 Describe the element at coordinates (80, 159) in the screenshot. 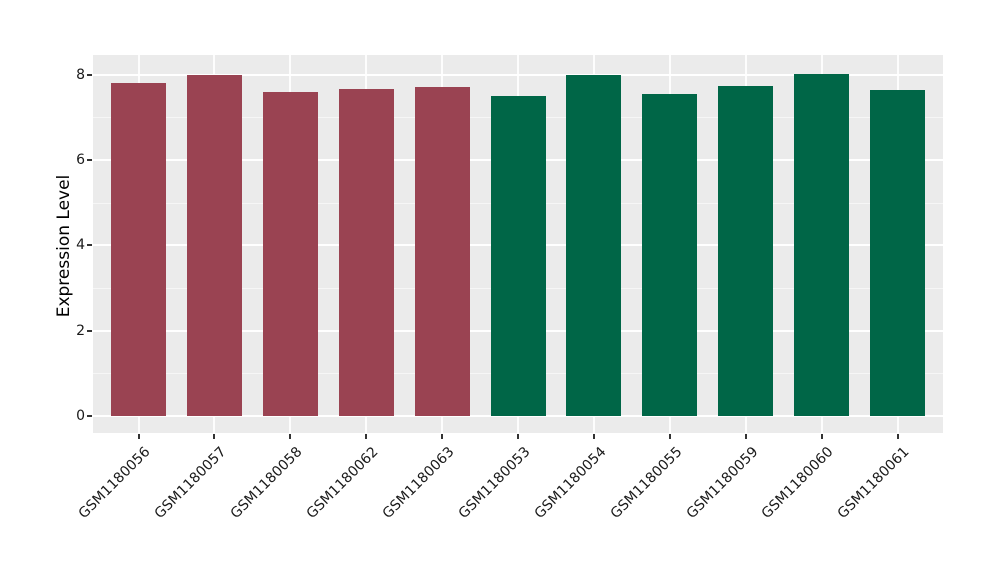

I see `y-tick-label: 6` at that location.